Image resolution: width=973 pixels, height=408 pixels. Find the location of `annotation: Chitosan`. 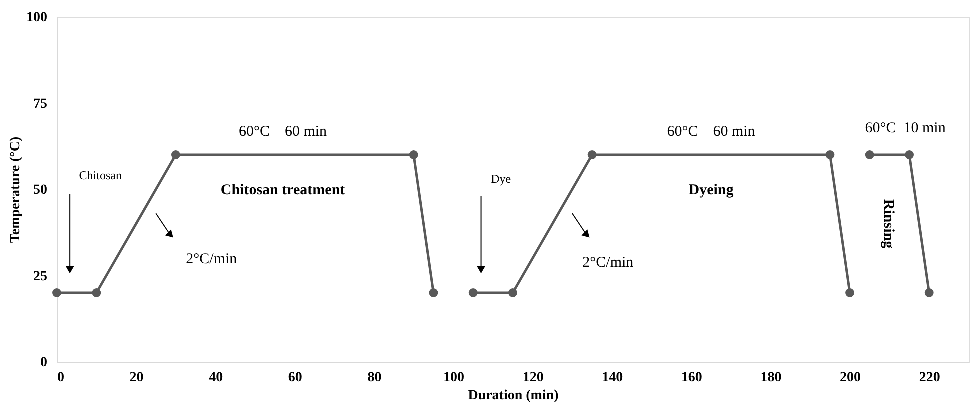

annotation: Chitosan is located at coordinates (100, 175).